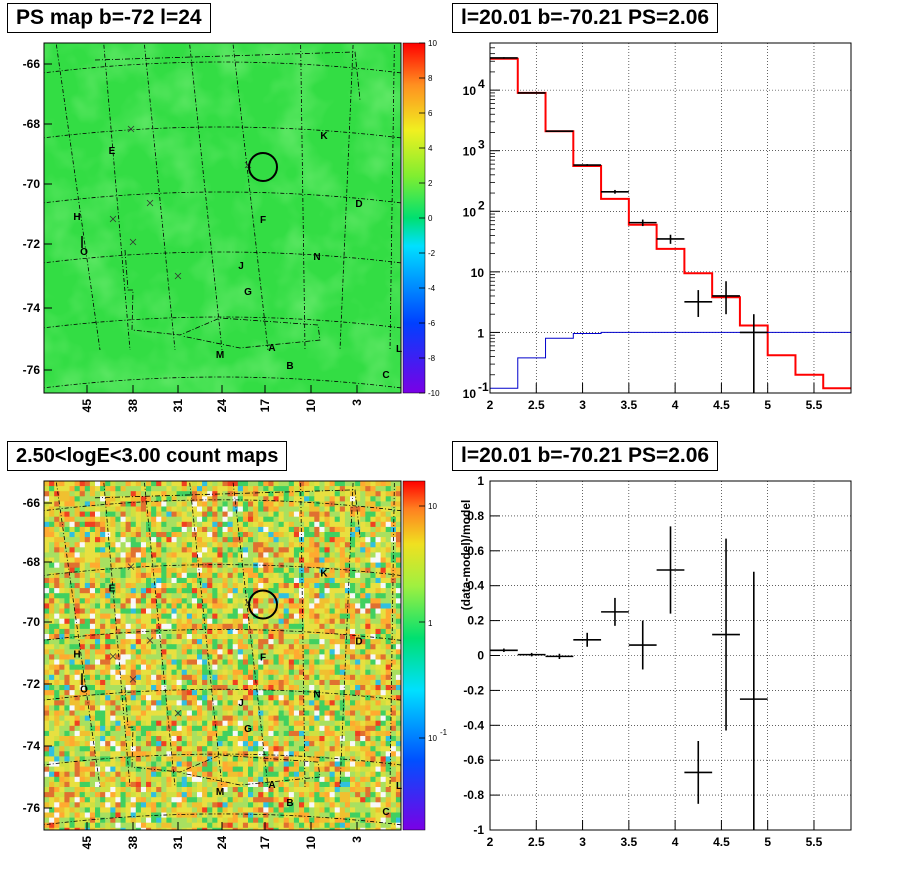 This screenshot has height=875, width=898. I want to click on map-x-tick-label: 3, so click(357, 839).